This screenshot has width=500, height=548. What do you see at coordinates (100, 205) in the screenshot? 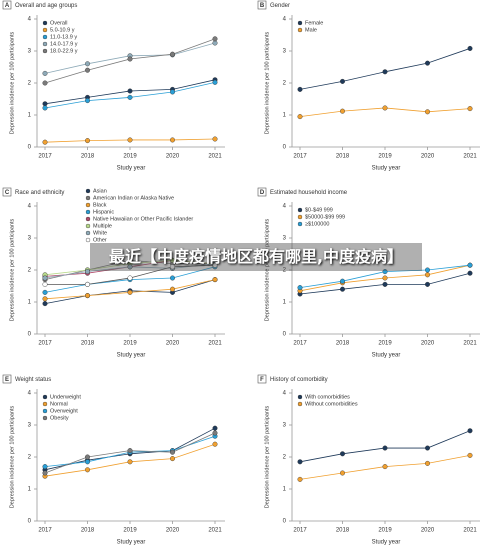
I see `legend-label: Black` at bounding box center [100, 205].